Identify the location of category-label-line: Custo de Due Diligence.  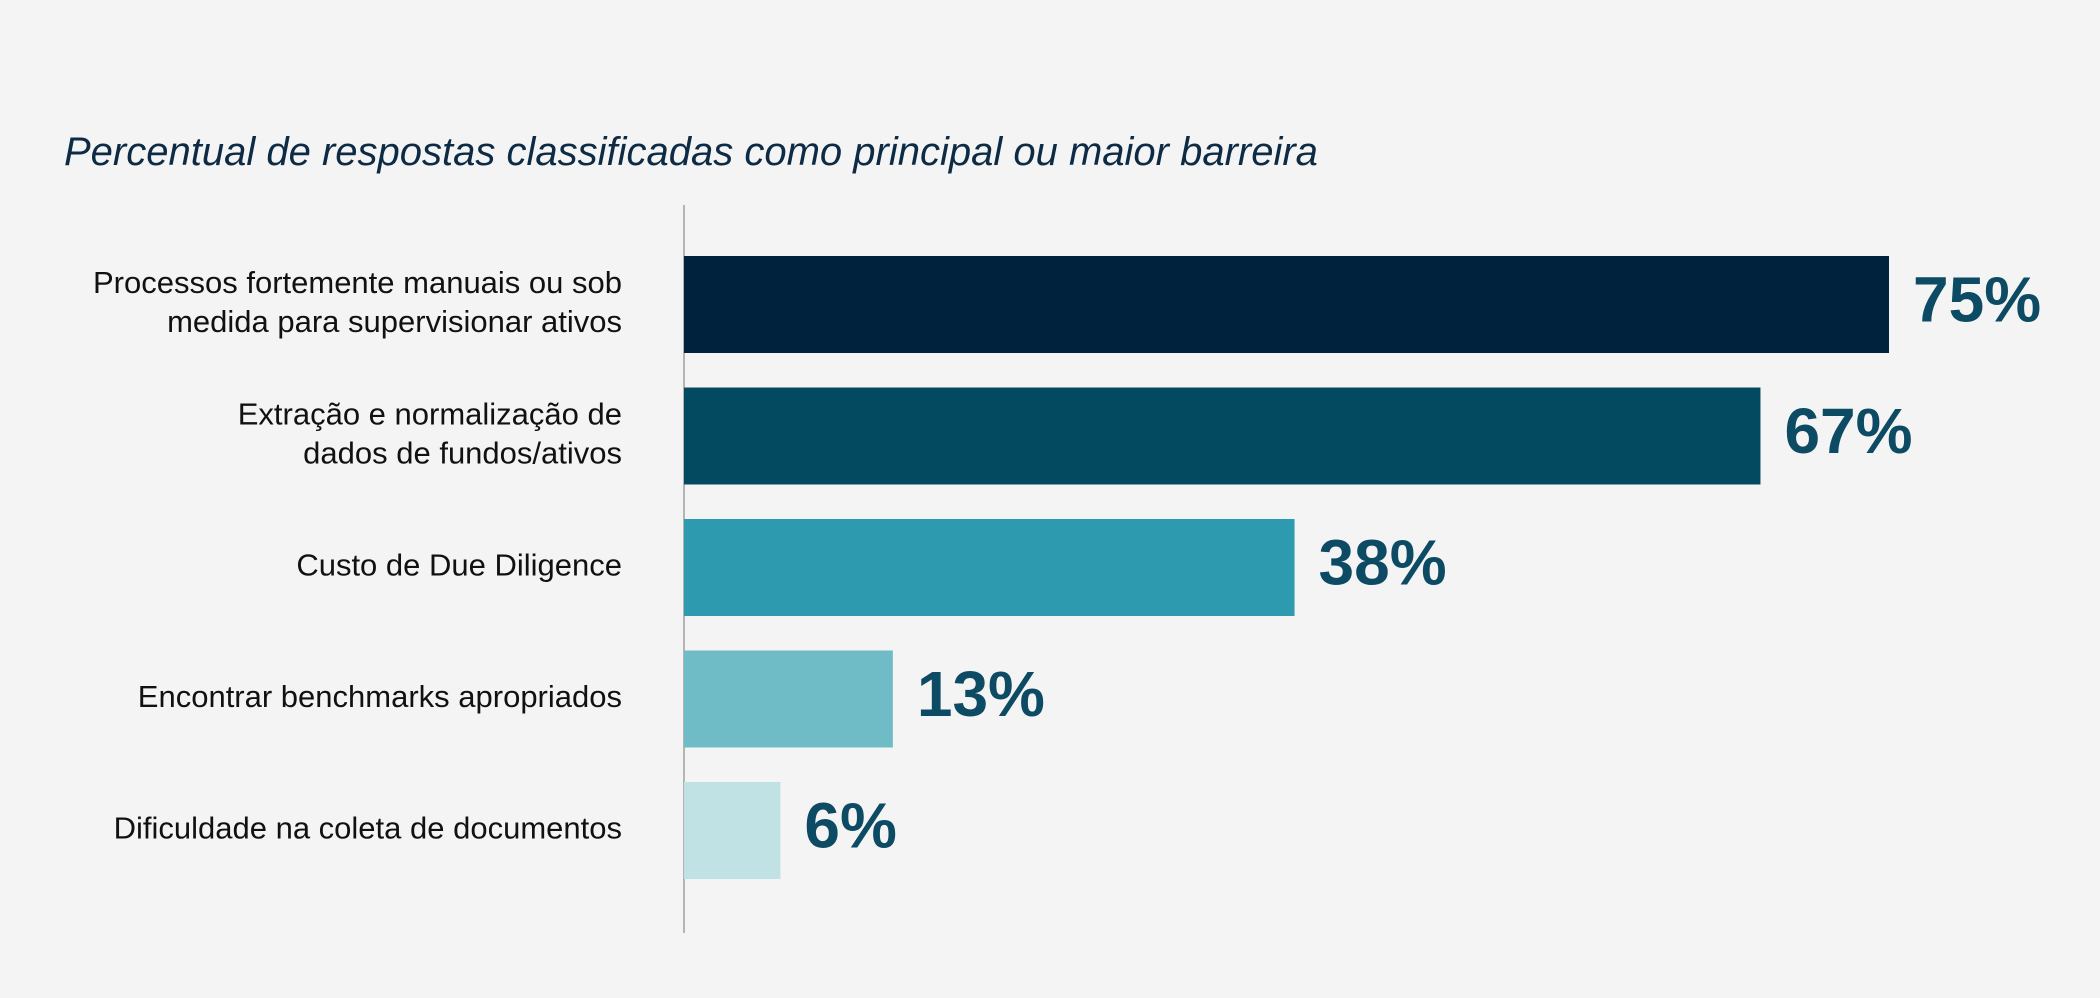
(459, 565).